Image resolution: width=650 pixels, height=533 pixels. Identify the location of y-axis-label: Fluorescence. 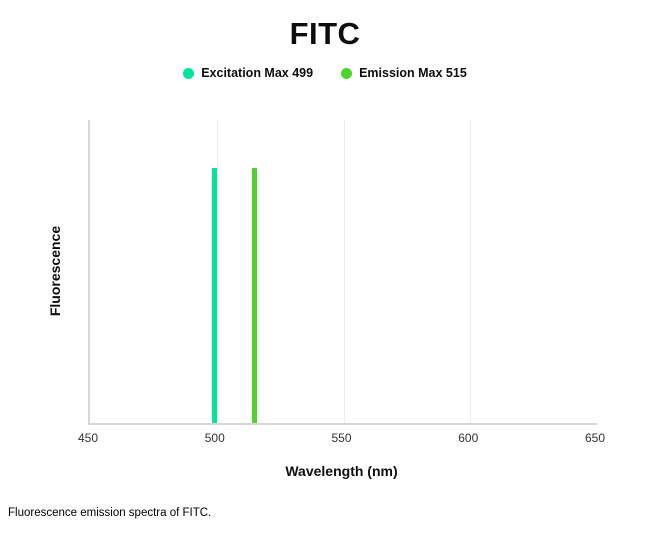
(55, 271).